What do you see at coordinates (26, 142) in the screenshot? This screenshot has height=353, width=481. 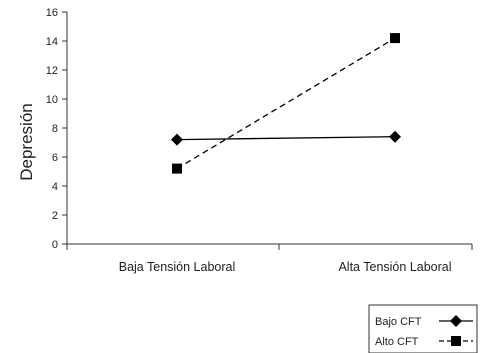 I see `y-axis-title: Depresión` at bounding box center [26, 142].